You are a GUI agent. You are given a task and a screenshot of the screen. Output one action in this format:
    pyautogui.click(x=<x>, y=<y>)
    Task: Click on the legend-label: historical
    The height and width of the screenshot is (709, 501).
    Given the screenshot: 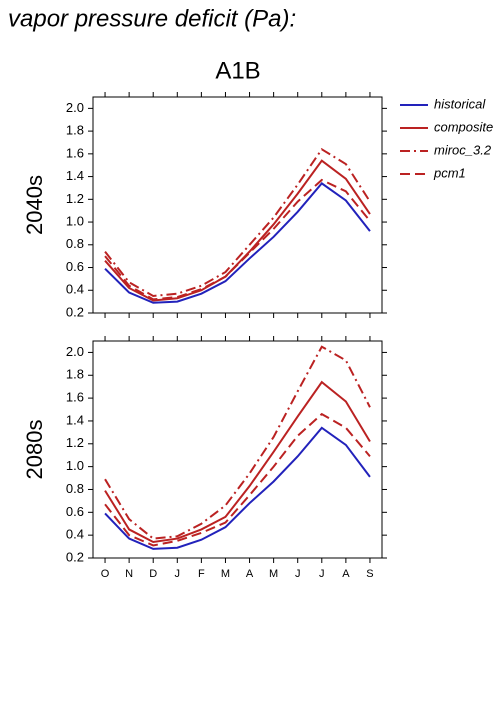 What is the action you would take?
    pyautogui.click(x=460, y=103)
    